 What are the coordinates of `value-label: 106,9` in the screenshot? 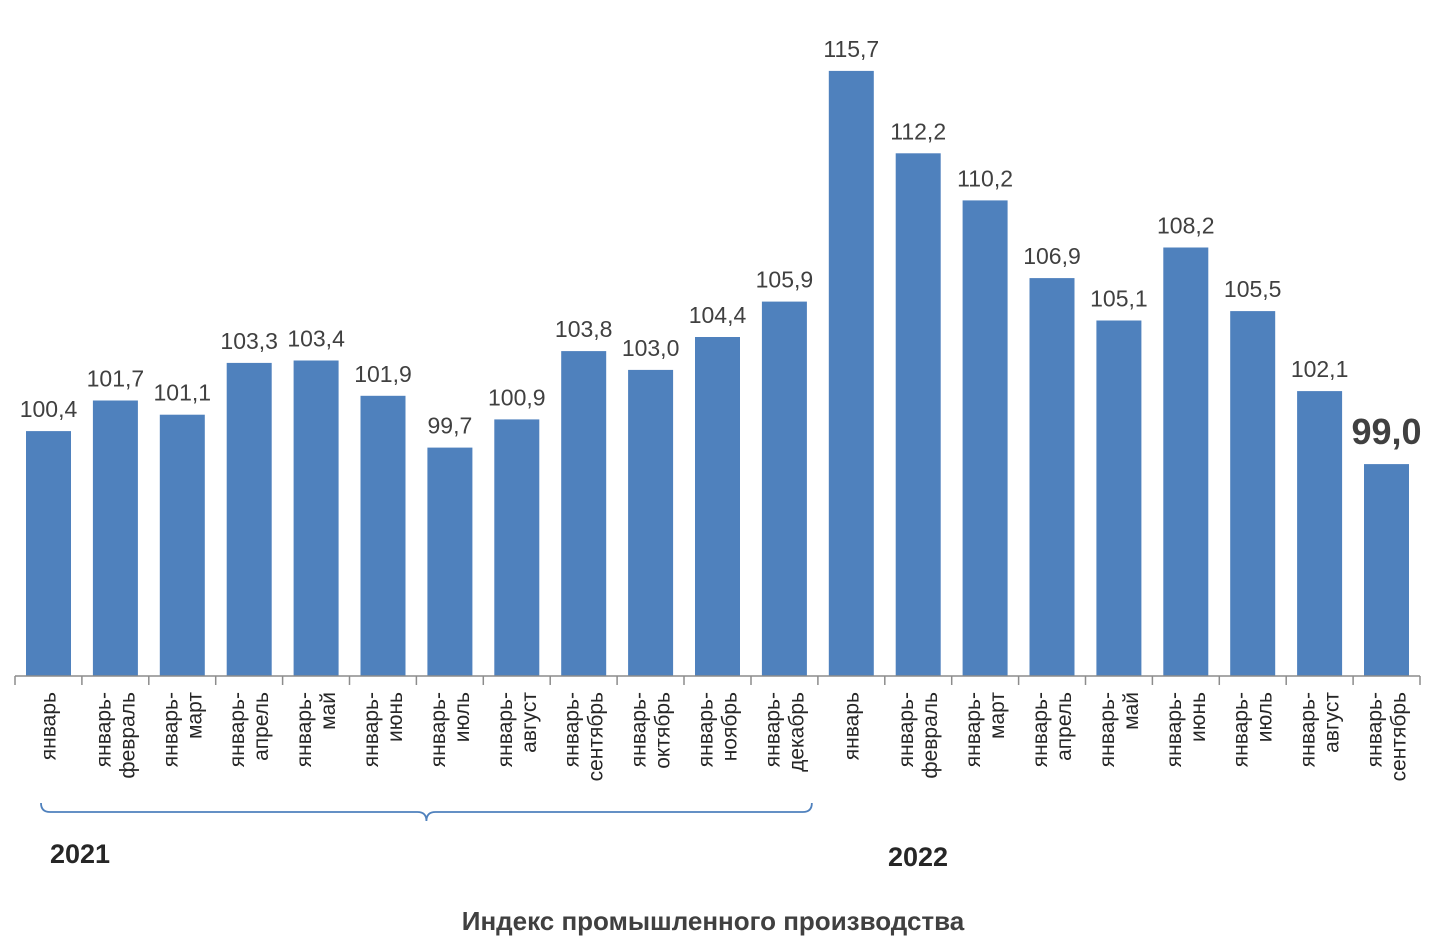 It's located at (1052, 256).